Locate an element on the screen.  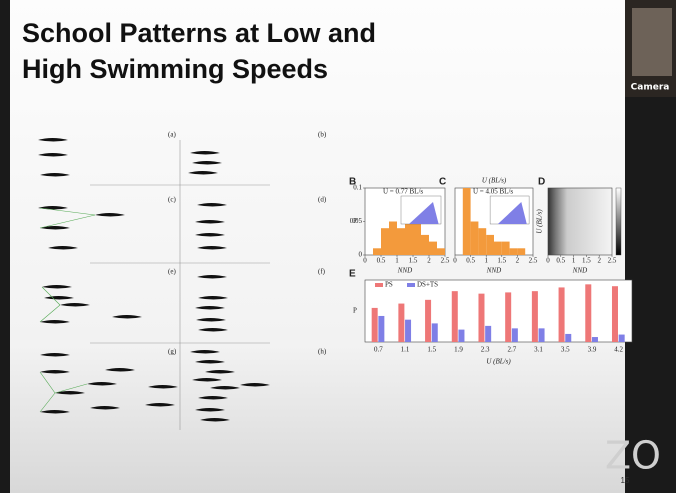
panel-label: (h) is located at coordinates (322, 352).